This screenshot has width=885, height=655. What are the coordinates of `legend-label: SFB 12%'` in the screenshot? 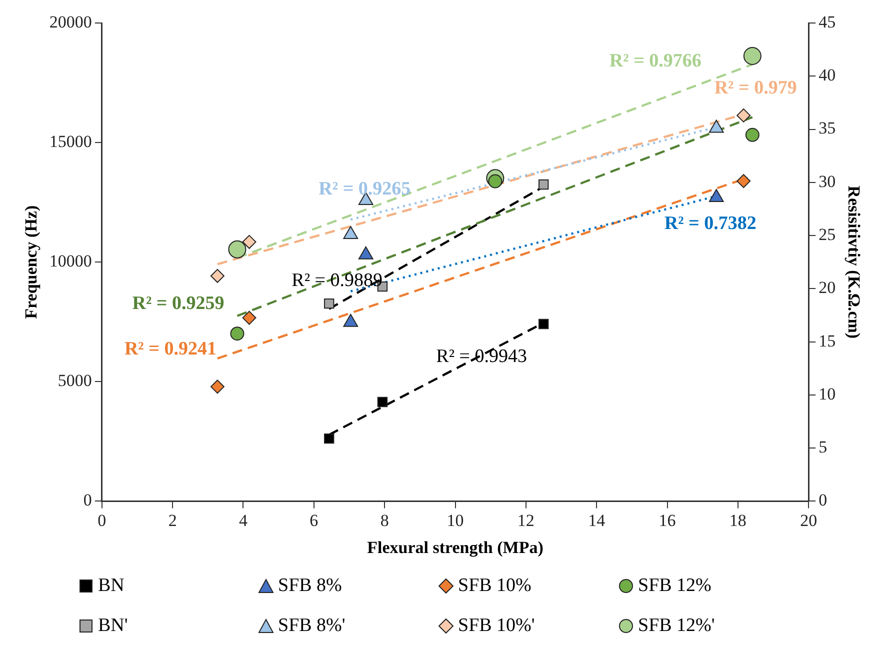 It's located at (676, 626).